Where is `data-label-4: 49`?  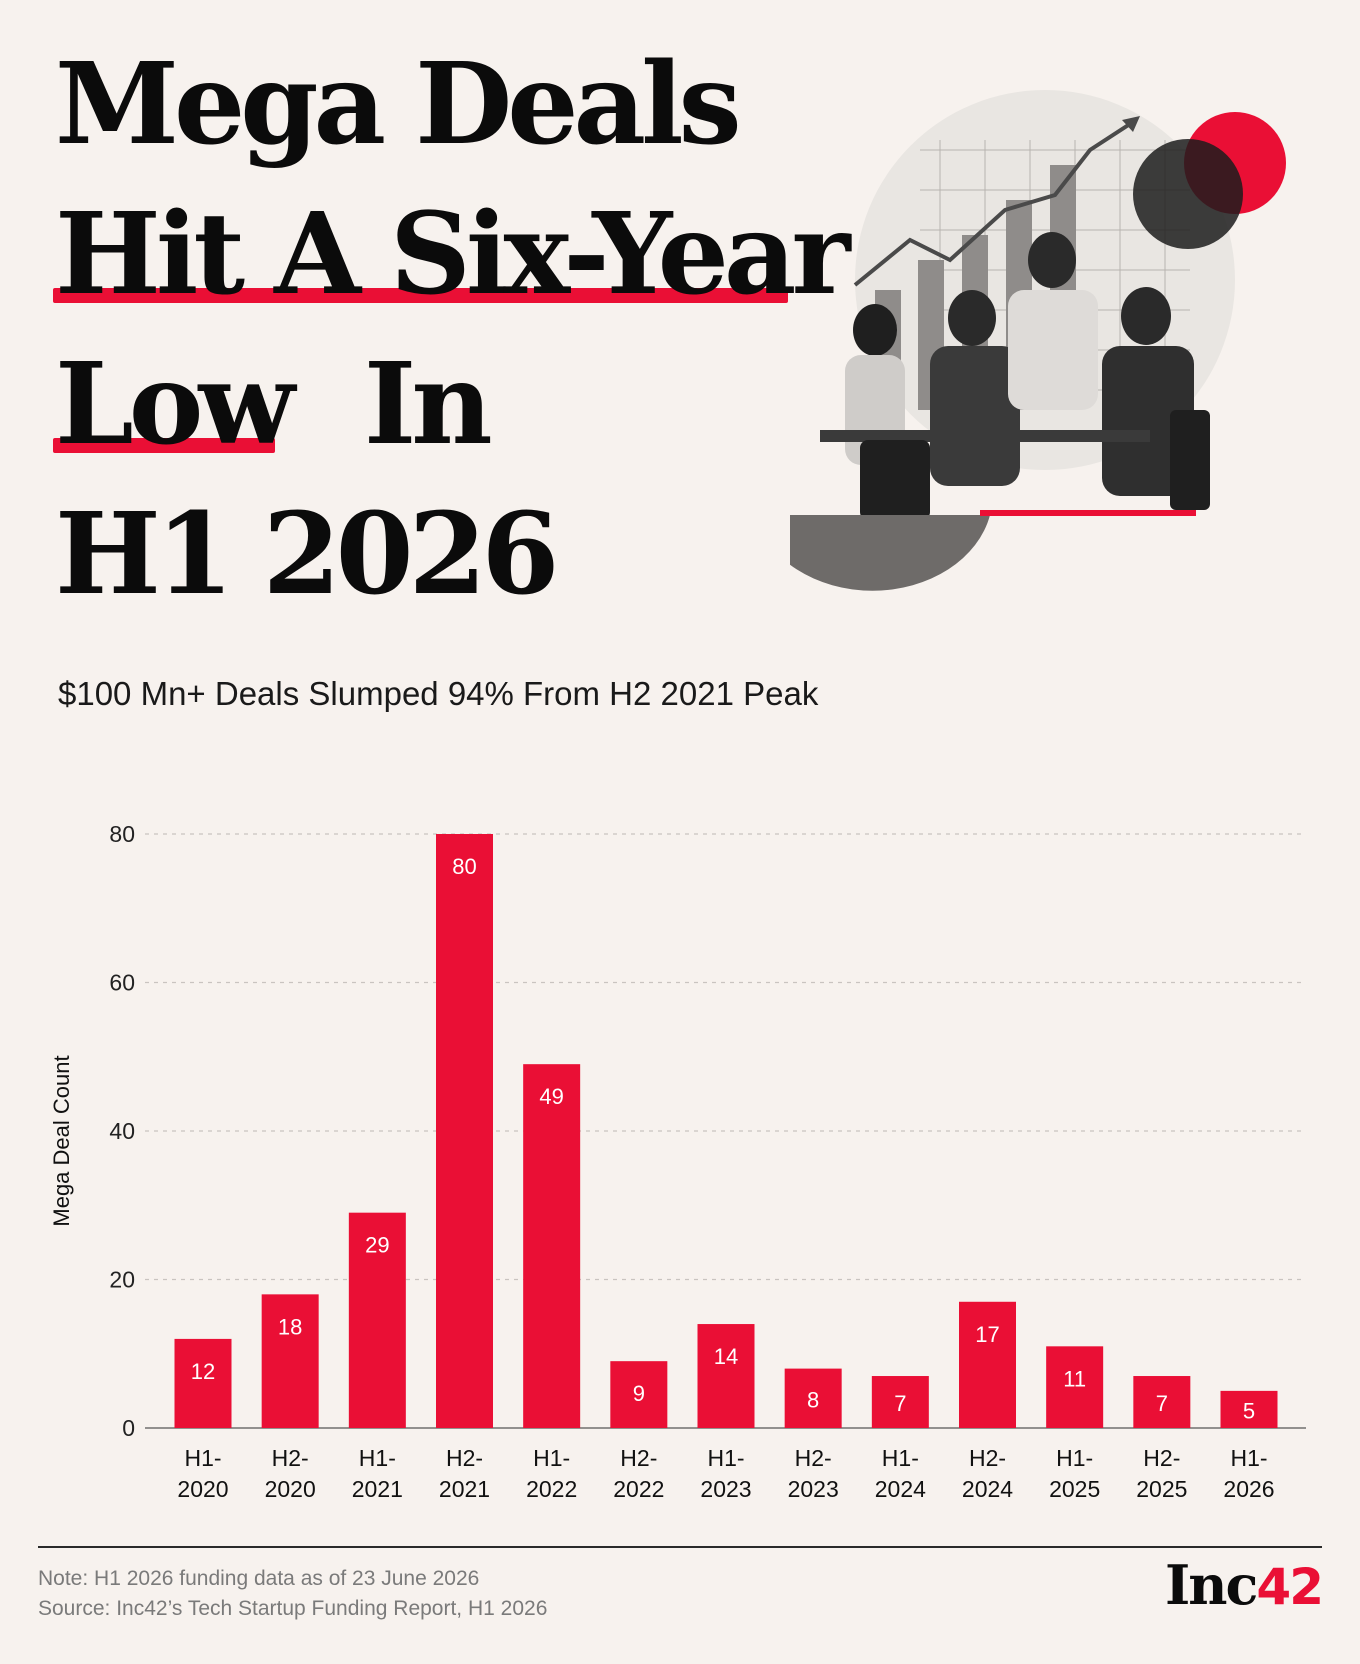
data-label-4: 49 is located at coordinates (551, 1096).